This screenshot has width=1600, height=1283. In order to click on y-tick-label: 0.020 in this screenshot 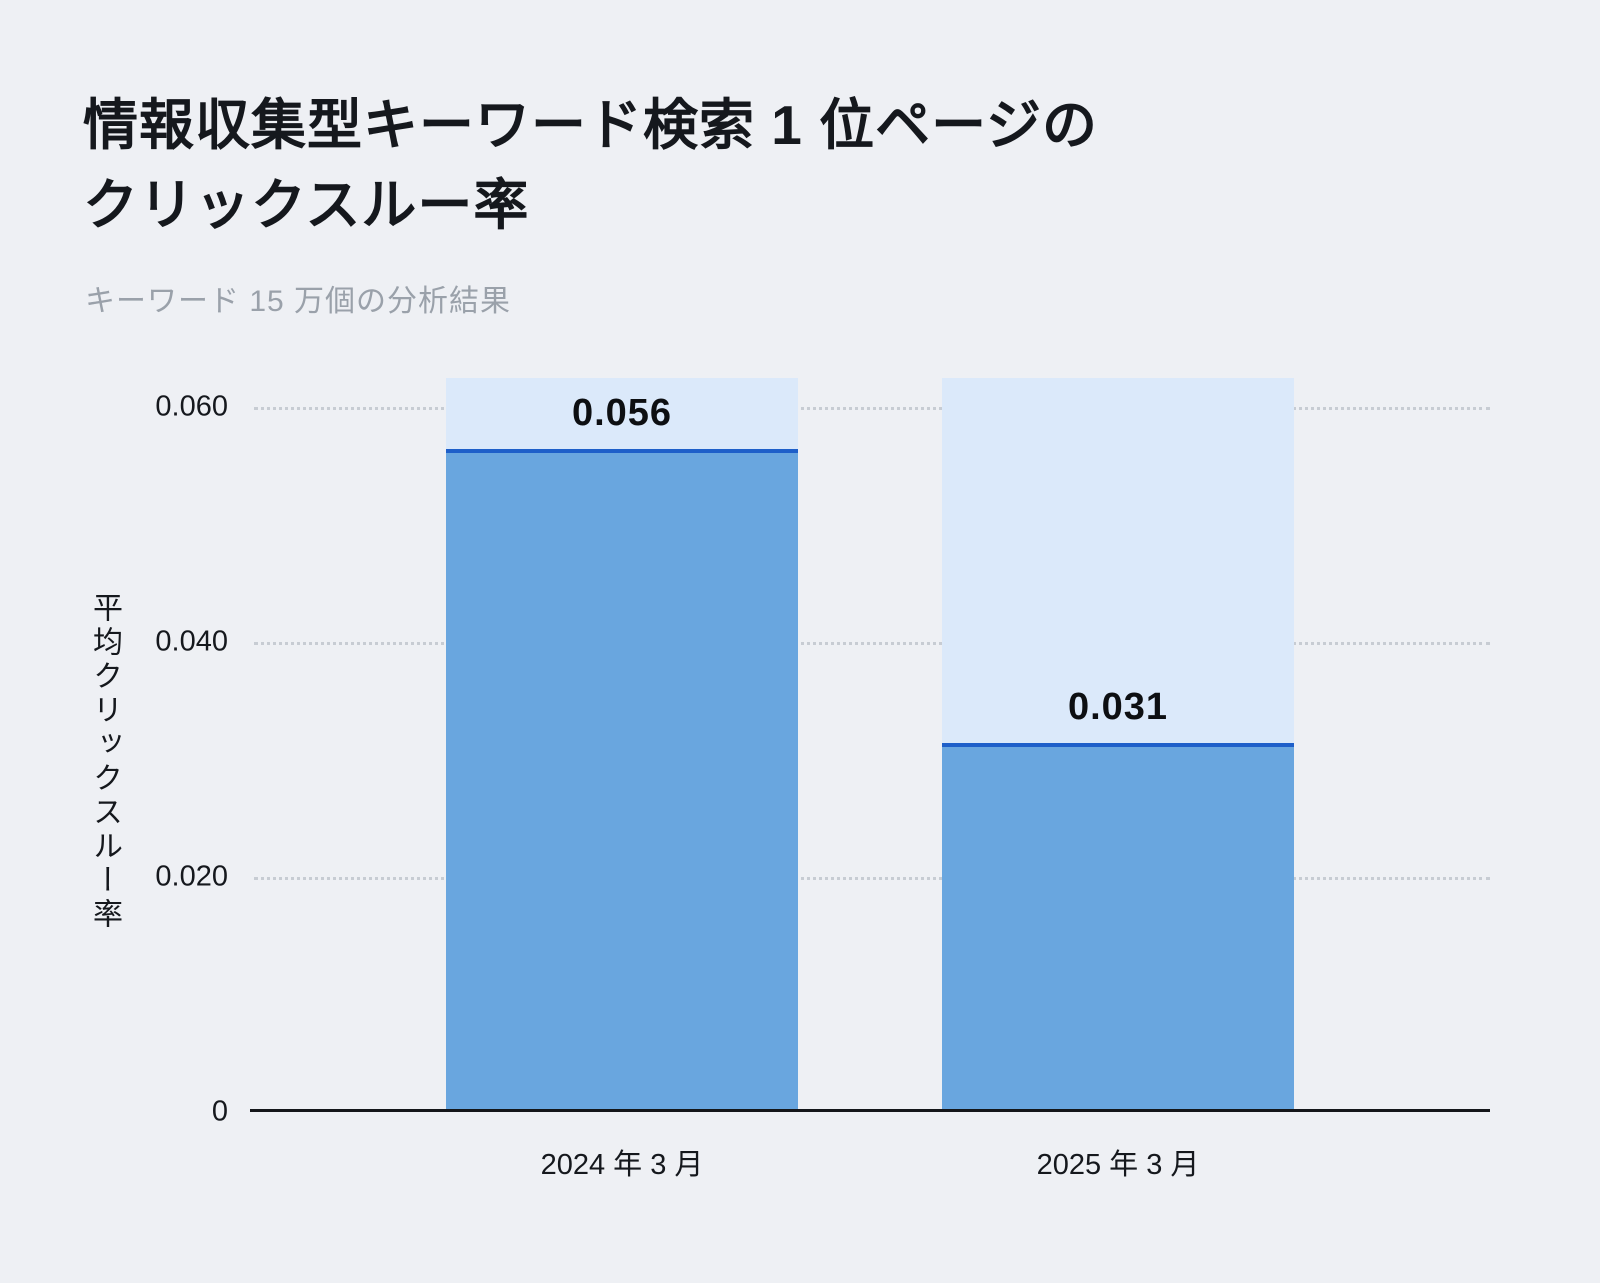, I will do `click(191, 876)`.